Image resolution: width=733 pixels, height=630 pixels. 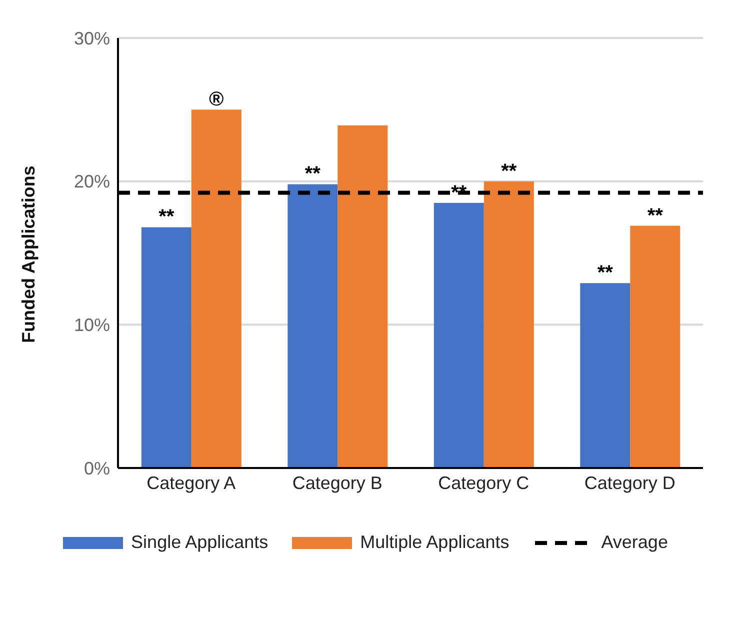 I want to click on x-tick-label: Category D, so click(x=630, y=482).